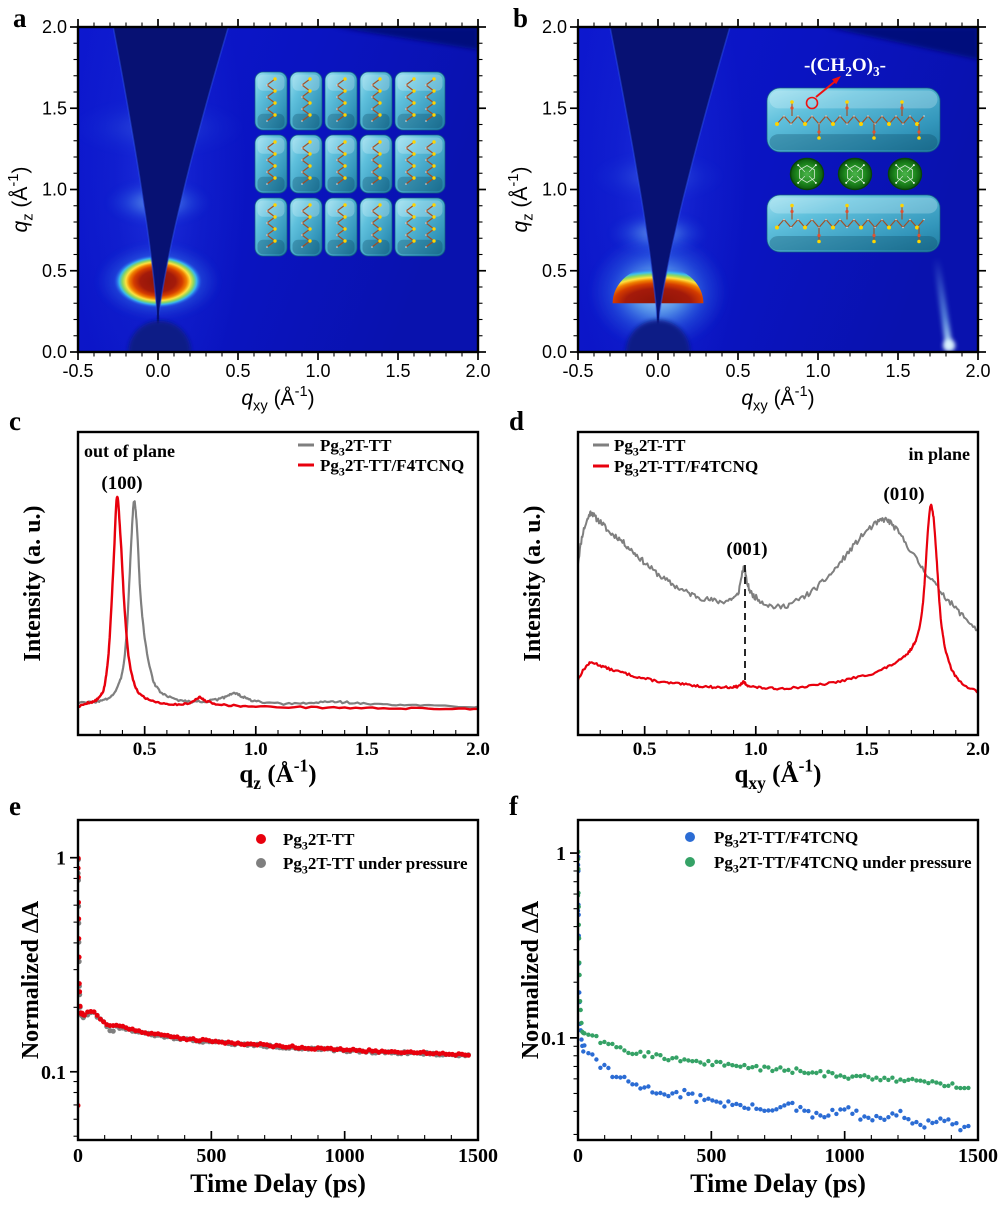 The height and width of the screenshot is (1205, 1000). What do you see at coordinates (778, 980) in the screenshot?
I see `axes-frame` at bounding box center [778, 980].